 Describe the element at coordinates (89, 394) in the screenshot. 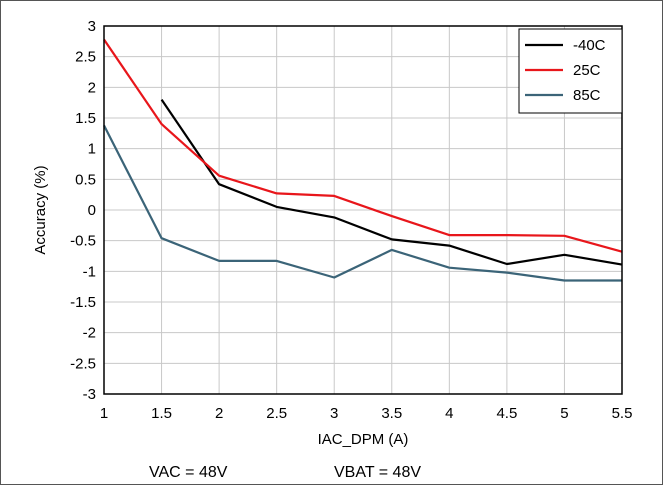

I see `y-tick-label: -3` at that location.